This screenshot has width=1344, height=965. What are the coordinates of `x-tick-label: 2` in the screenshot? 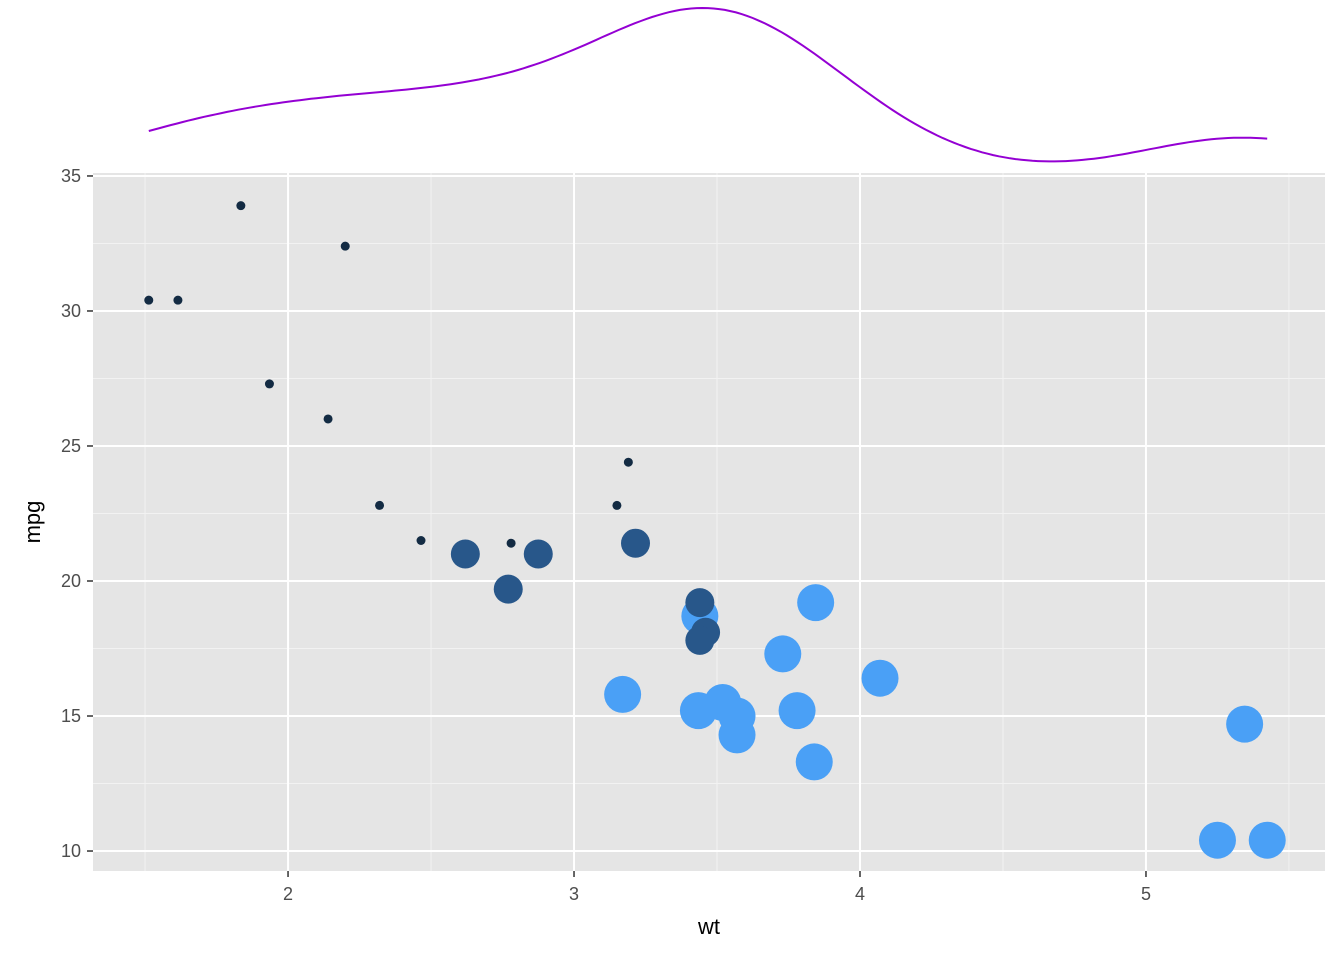 It's located at (288, 894).